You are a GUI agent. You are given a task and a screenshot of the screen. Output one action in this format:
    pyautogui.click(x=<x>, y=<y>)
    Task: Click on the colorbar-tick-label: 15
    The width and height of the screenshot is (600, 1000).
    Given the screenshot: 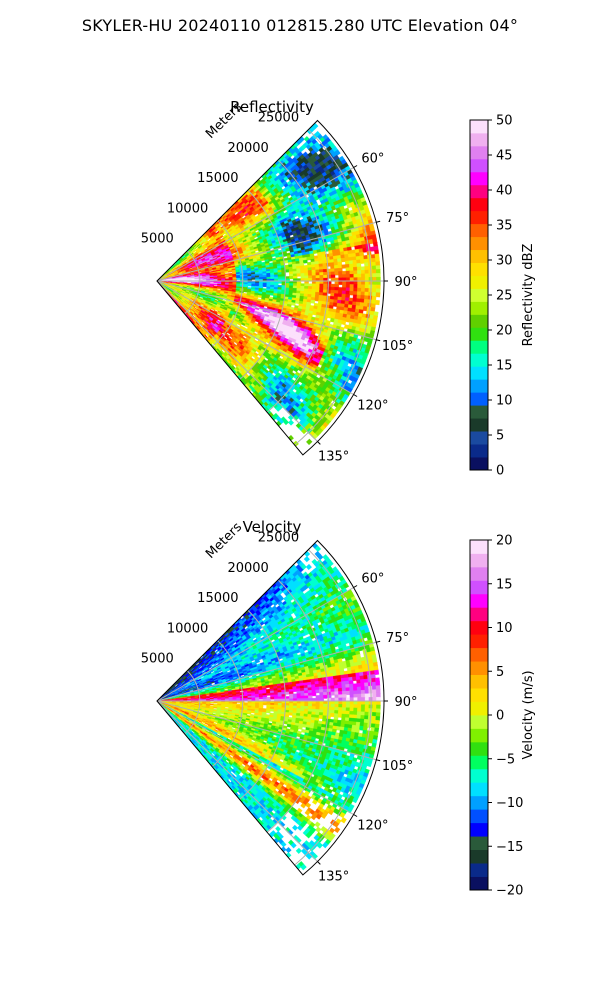 What is the action you would take?
    pyautogui.click(x=504, y=584)
    